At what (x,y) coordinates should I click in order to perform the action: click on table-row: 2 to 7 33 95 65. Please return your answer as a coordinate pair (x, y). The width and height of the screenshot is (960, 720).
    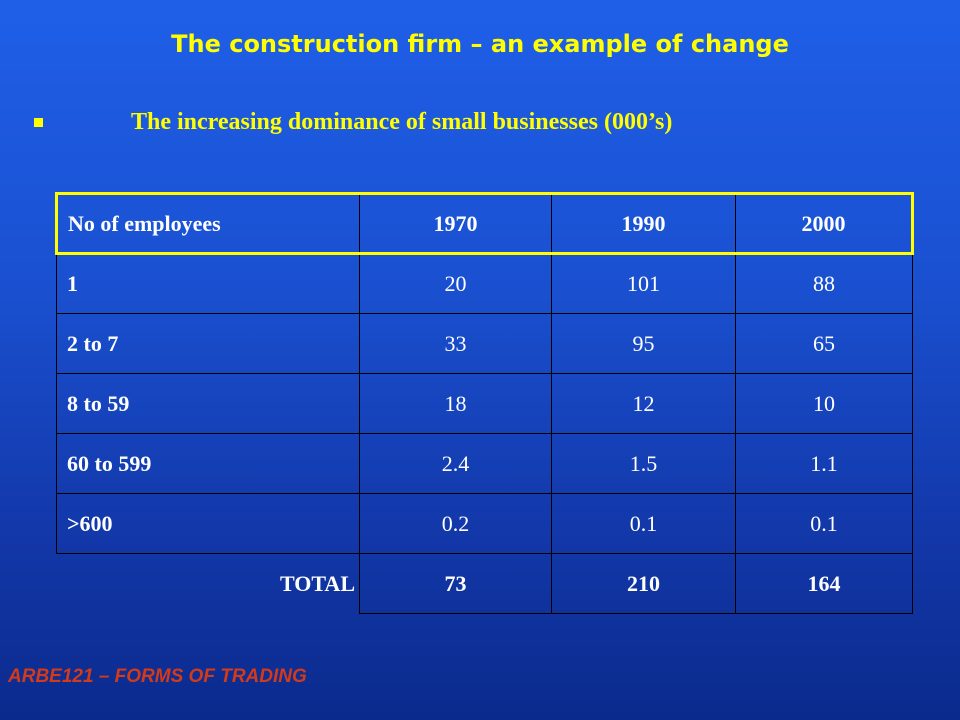
    Looking at the image, I should click on (484, 343).